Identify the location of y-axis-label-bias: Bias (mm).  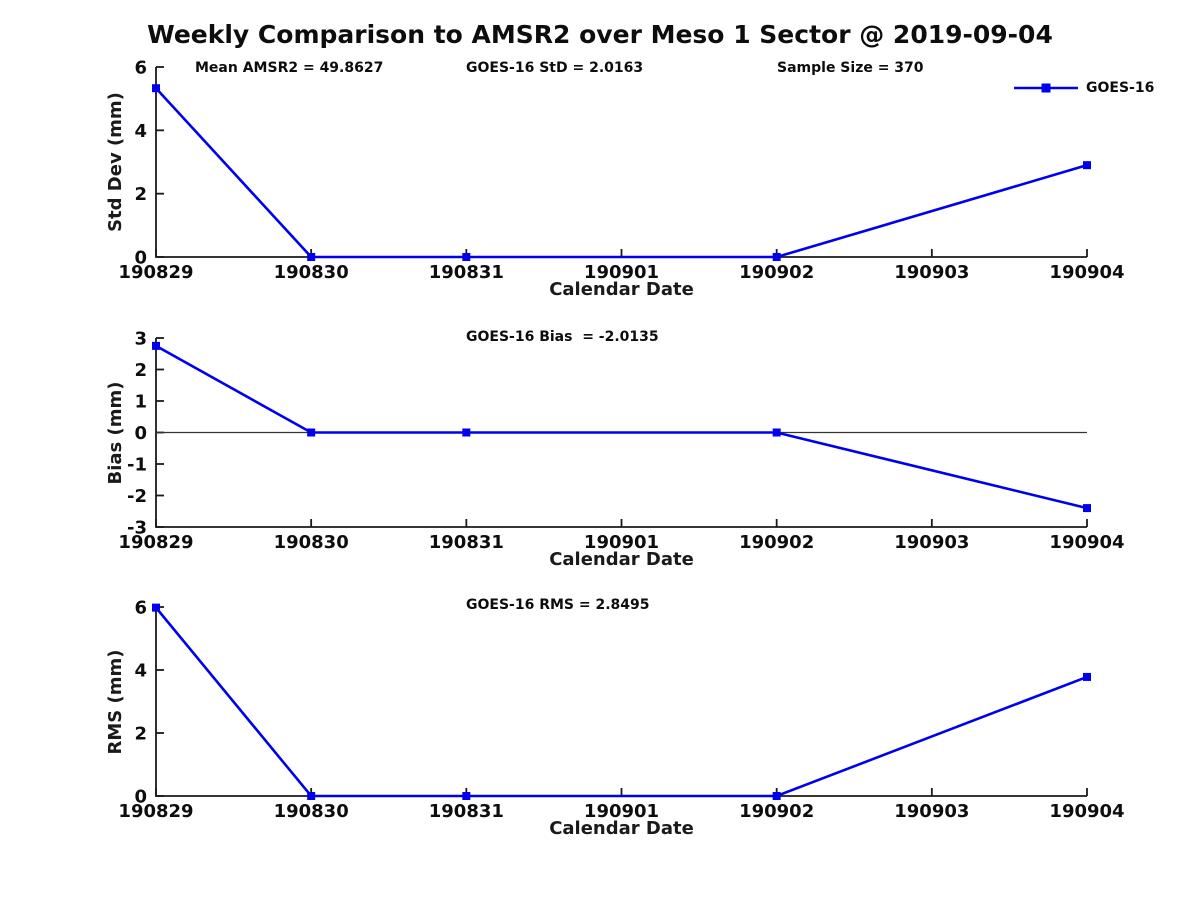
(115, 432).